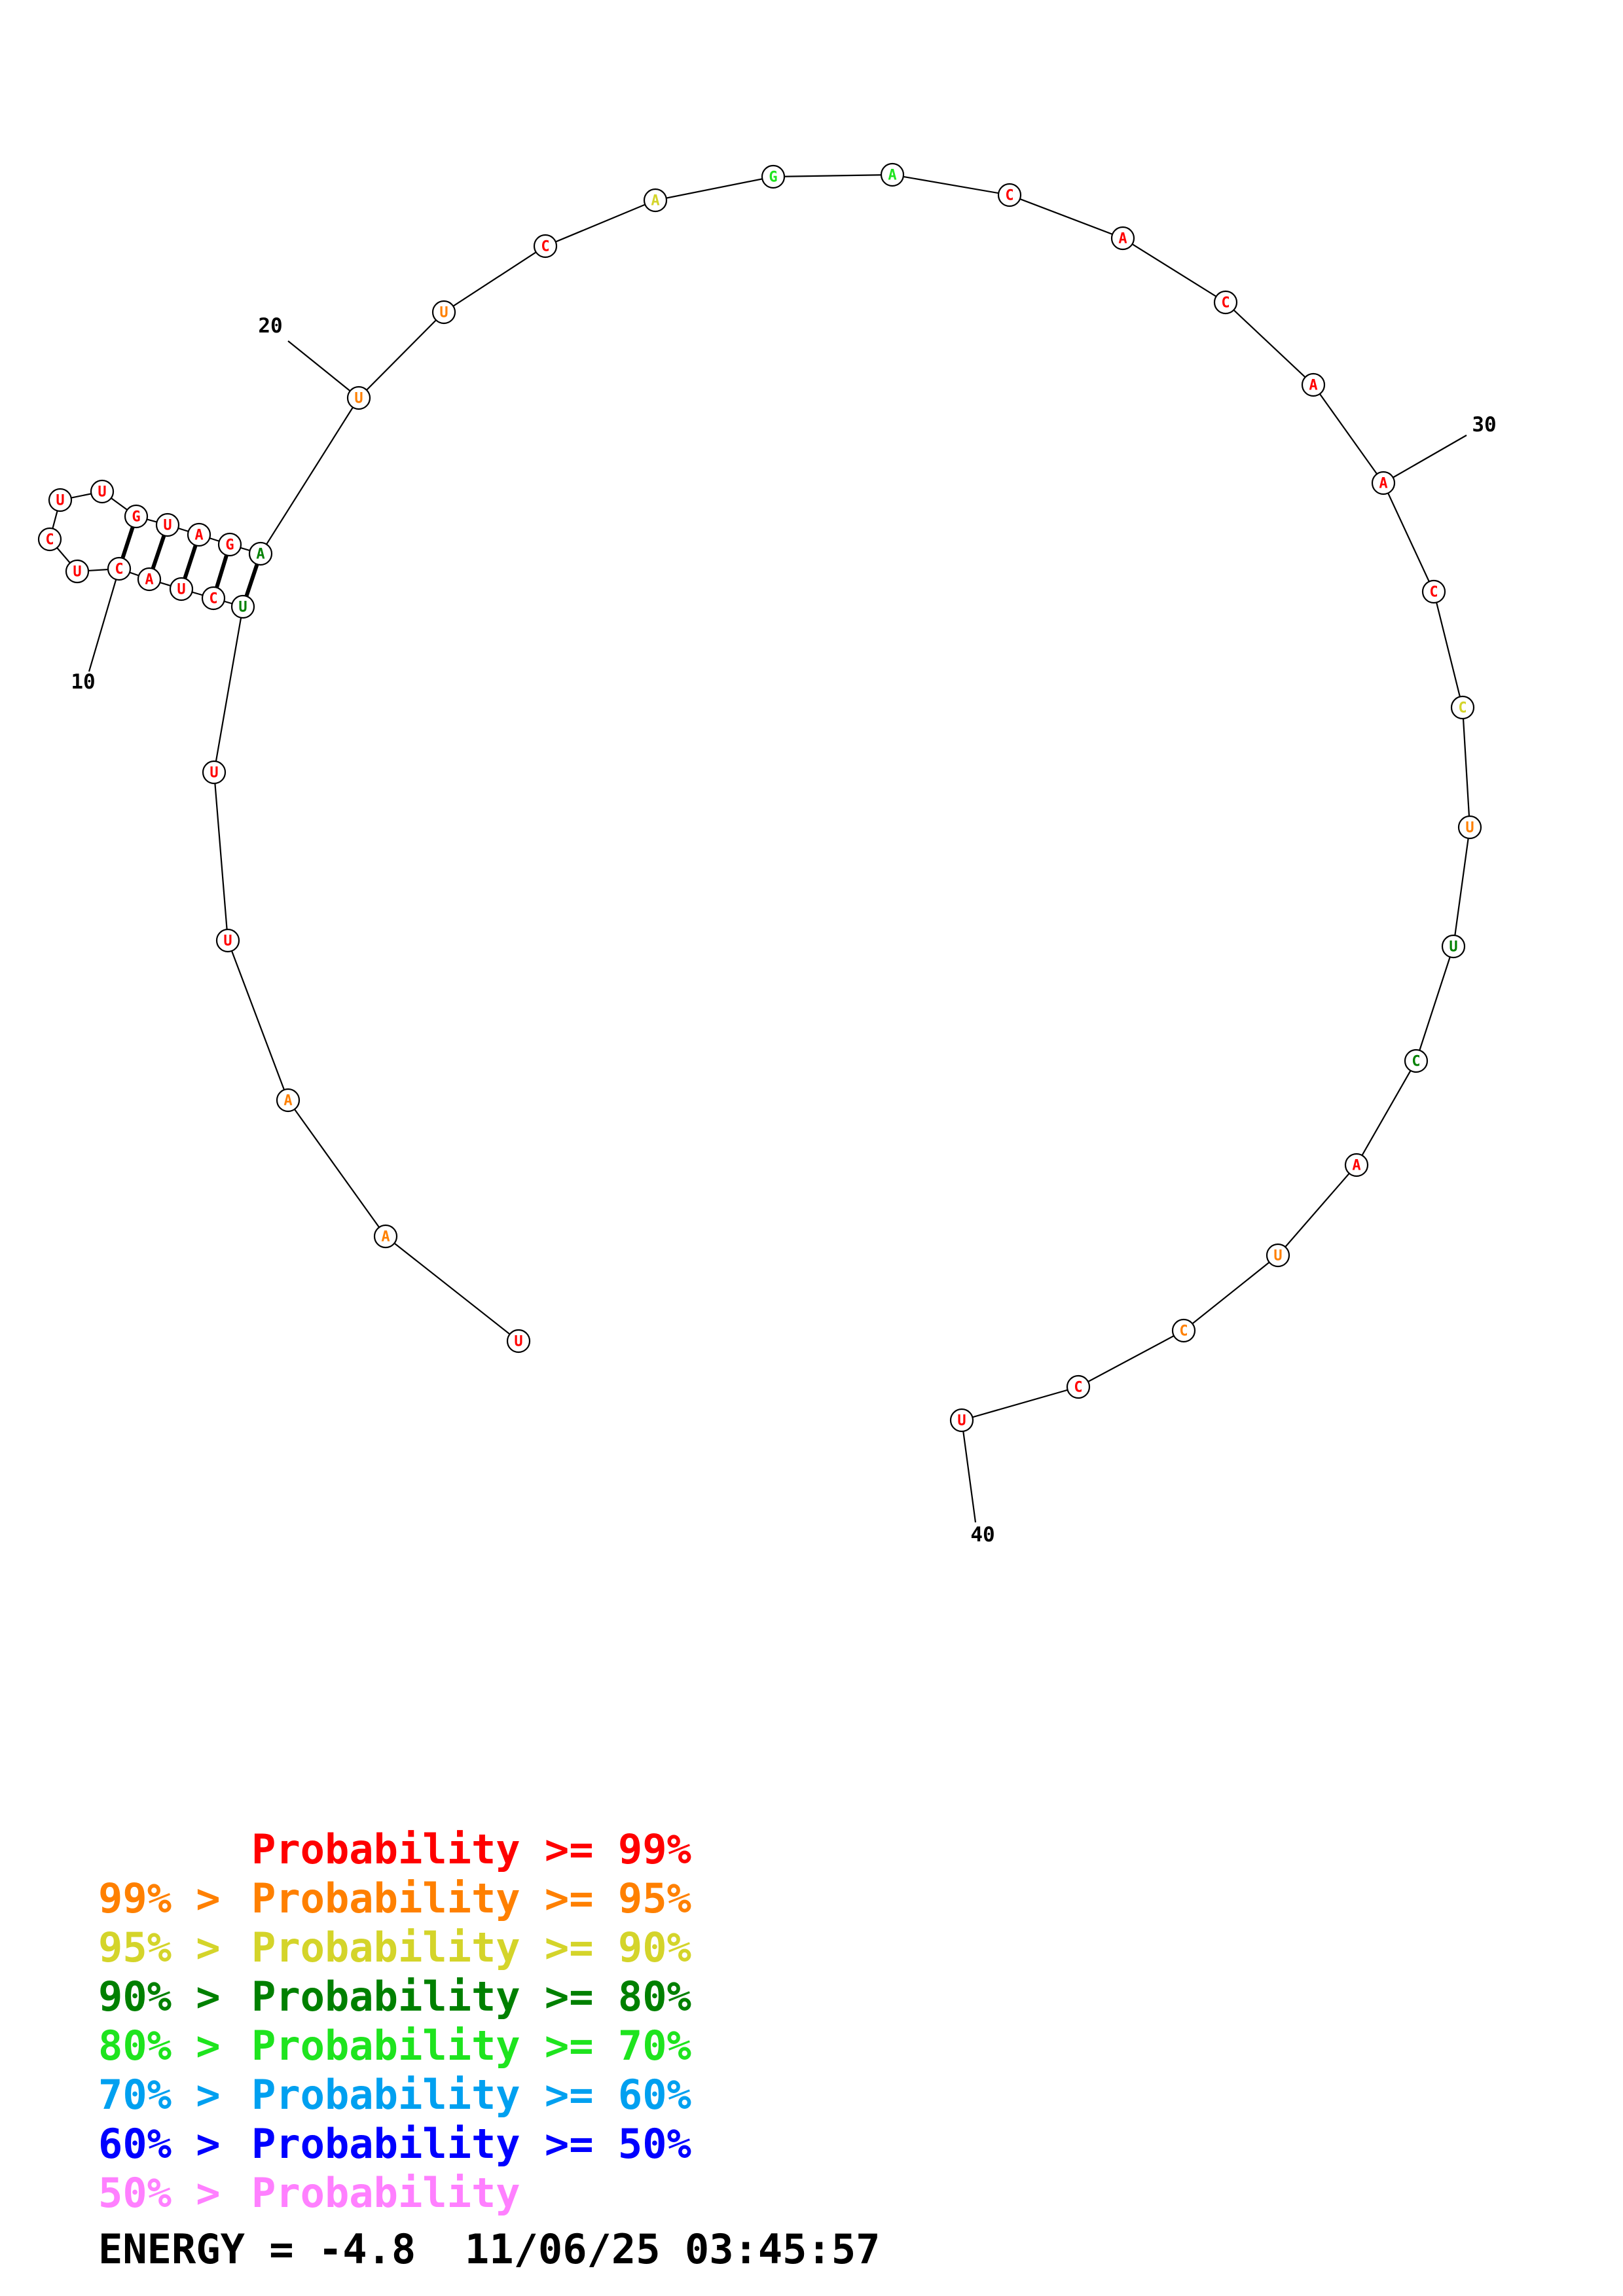 Image resolution: width=1623 pixels, height=2296 pixels. Describe the element at coordinates (471, 1947) in the screenshot. I see `legend-text: Probability >= 90%` at that location.